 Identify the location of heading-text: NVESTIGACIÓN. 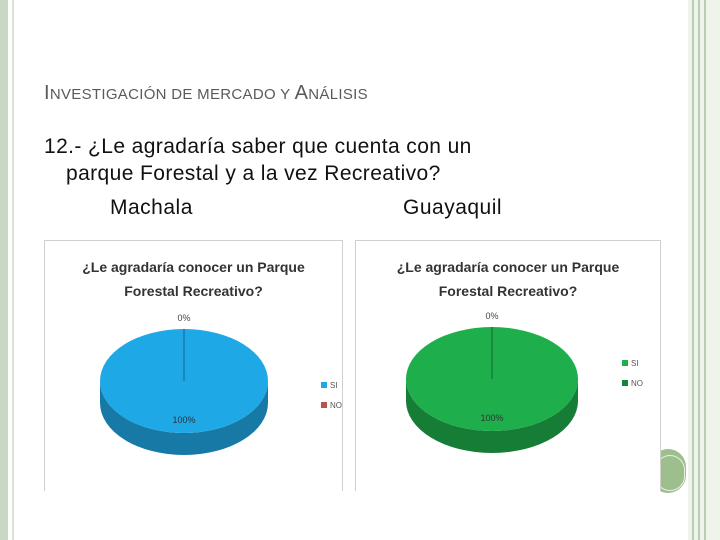
(108, 94).